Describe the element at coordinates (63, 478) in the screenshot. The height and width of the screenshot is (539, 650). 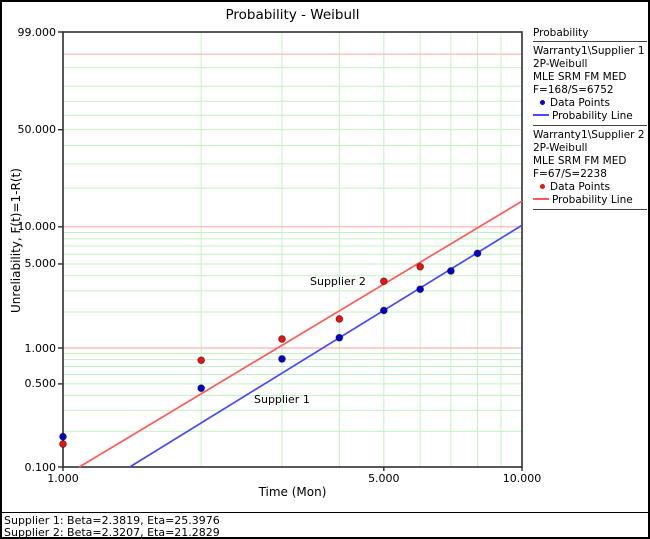
I see `x-tick-label: 1.000` at that location.